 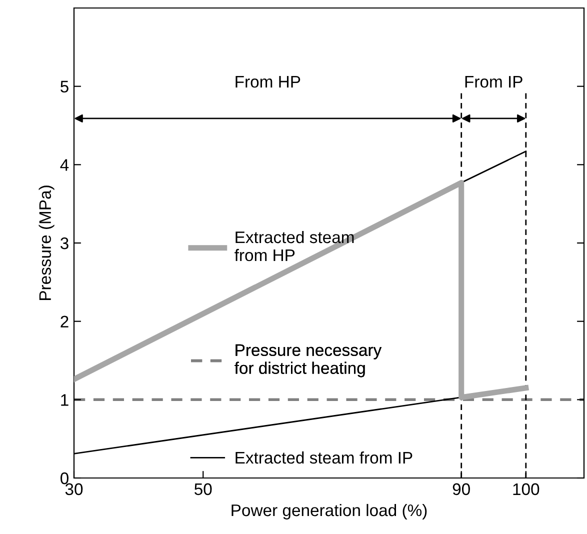 What do you see at coordinates (64, 322) in the screenshot?
I see `y-tick-label: 2` at bounding box center [64, 322].